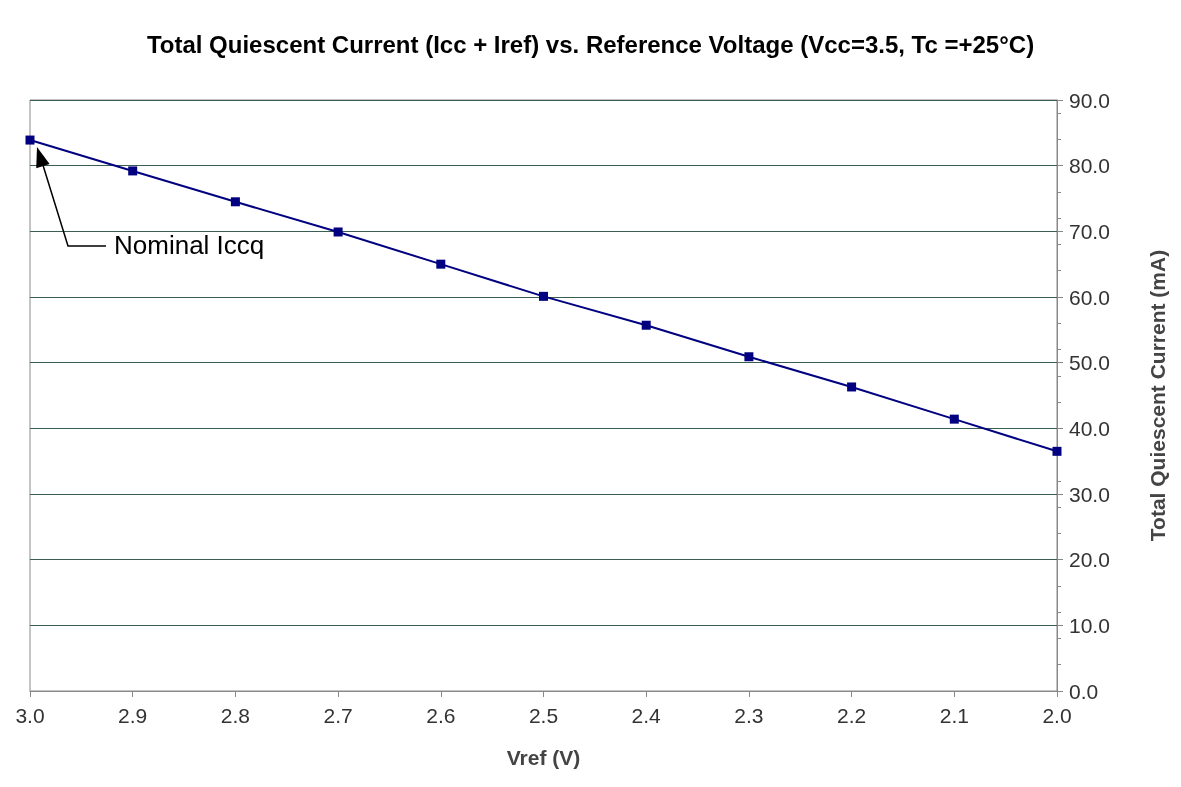  I want to click on y-tick-label: 0.0, so click(1084, 691).